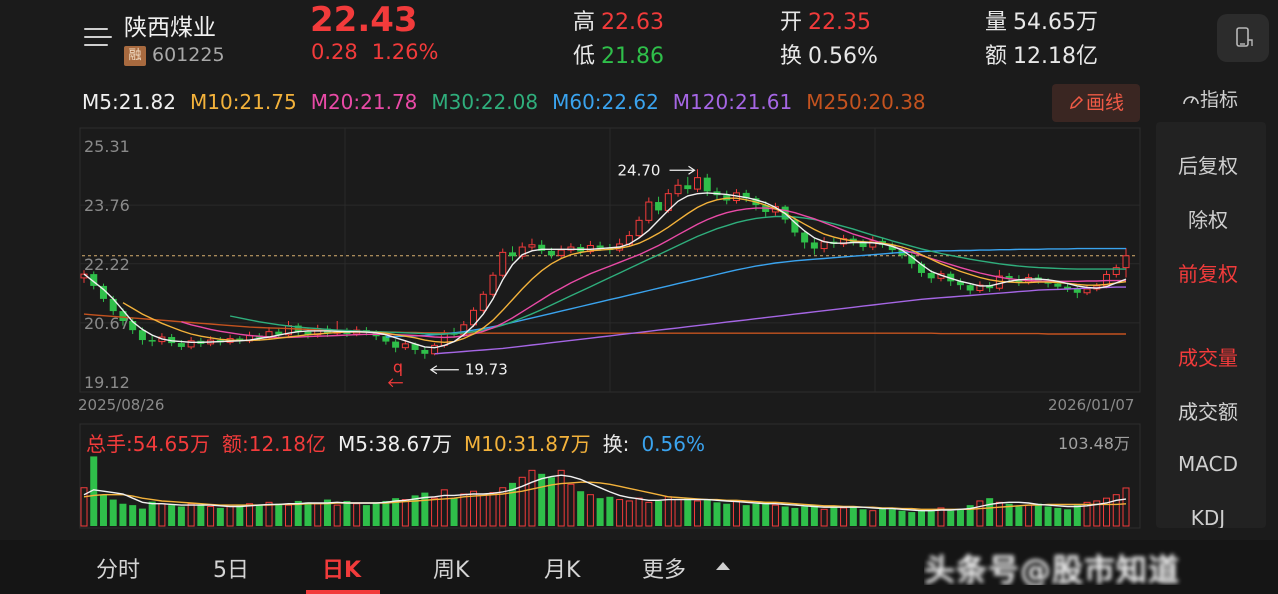 This screenshot has height=594, width=1278. What do you see at coordinates (1243, 38) in the screenshot?
I see `landscape-toggle-button` at bounding box center [1243, 38].